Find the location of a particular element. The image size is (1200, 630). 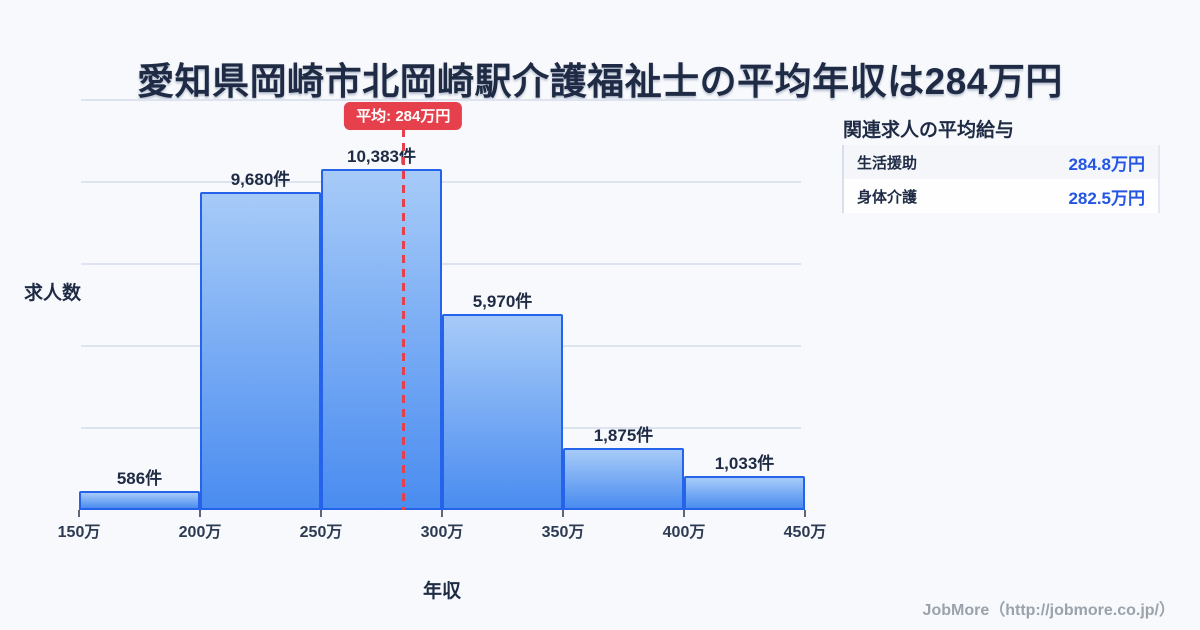

related-job-label: 生活援助 is located at coordinates (887, 163).